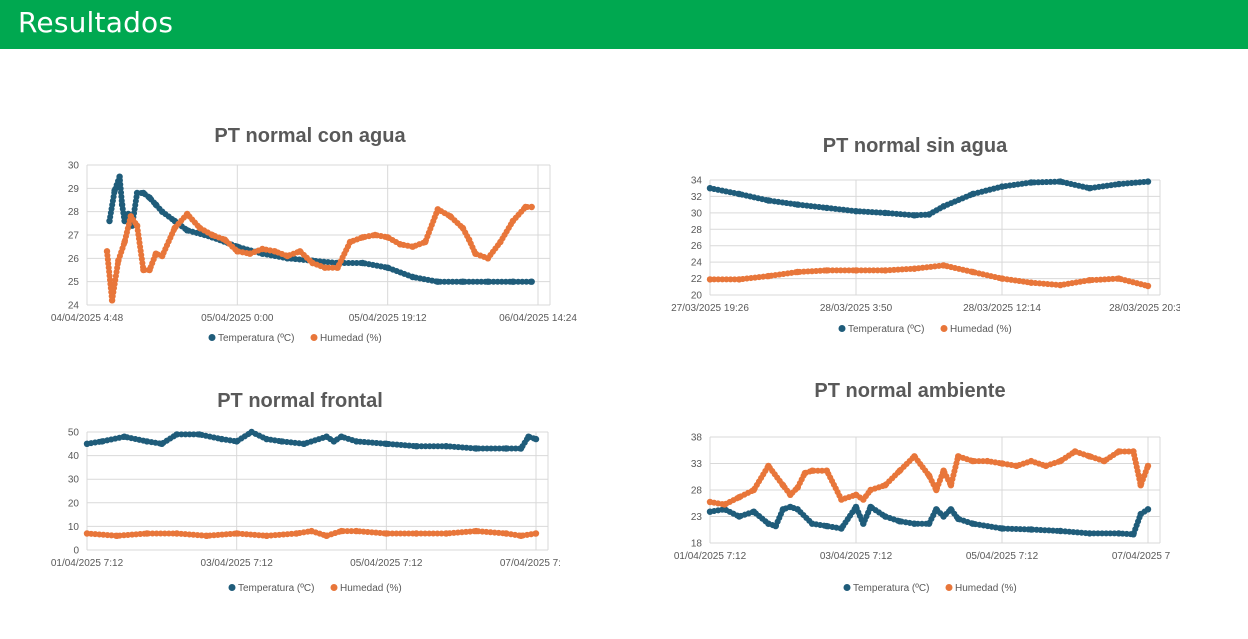  I want to click on y-tick-label: 22, so click(697, 279).